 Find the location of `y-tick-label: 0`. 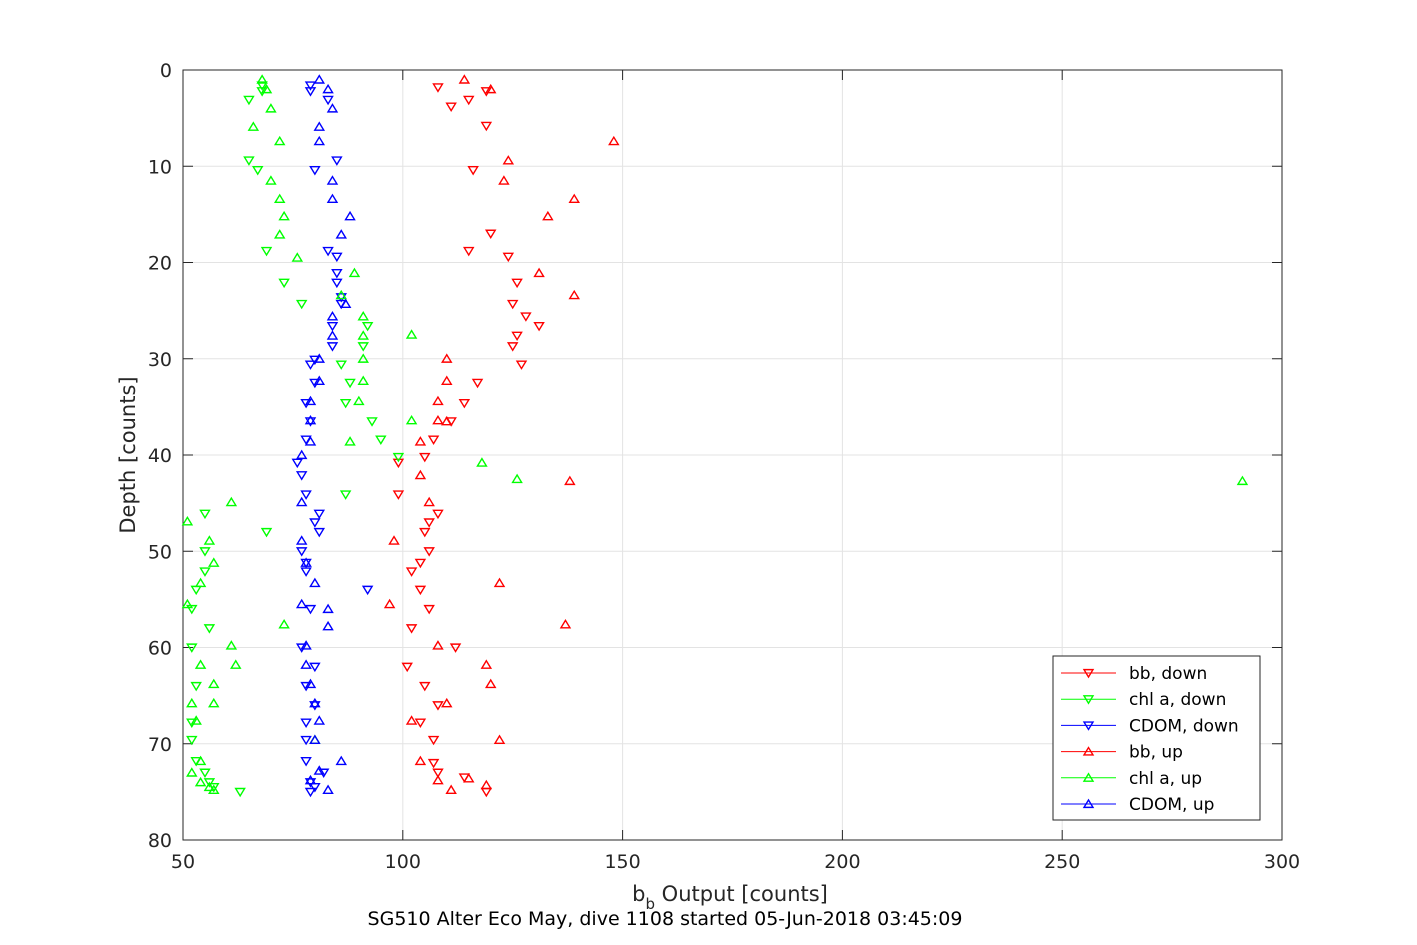

y-tick-label: 0 is located at coordinates (166, 71).